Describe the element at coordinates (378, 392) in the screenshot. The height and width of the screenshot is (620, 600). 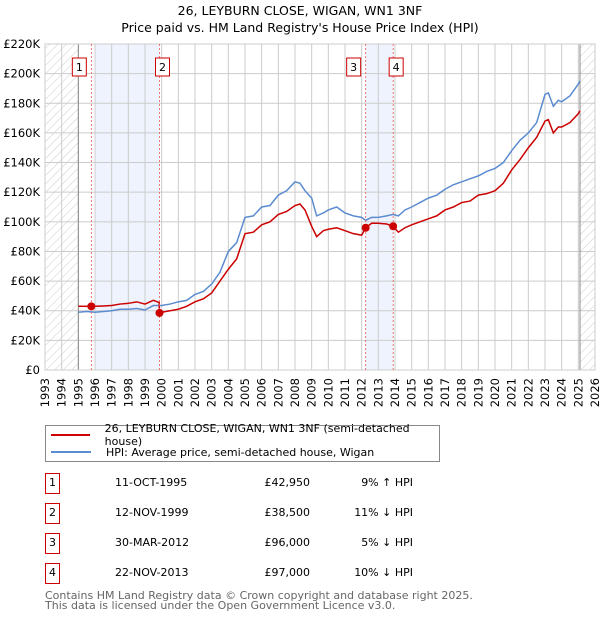
I see `x-tick-label: 2013` at that location.